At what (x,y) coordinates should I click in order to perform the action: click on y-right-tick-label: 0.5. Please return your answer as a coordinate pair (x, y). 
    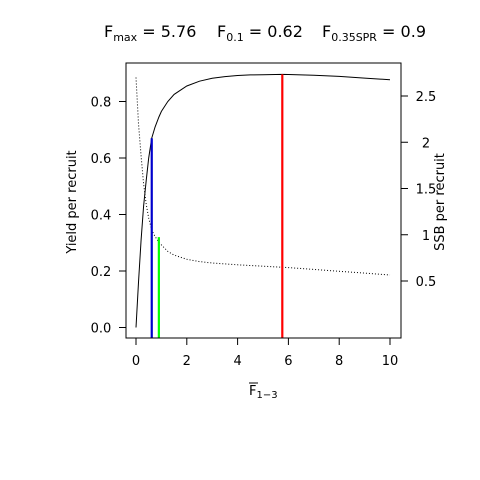
    Looking at the image, I should click on (426, 282).